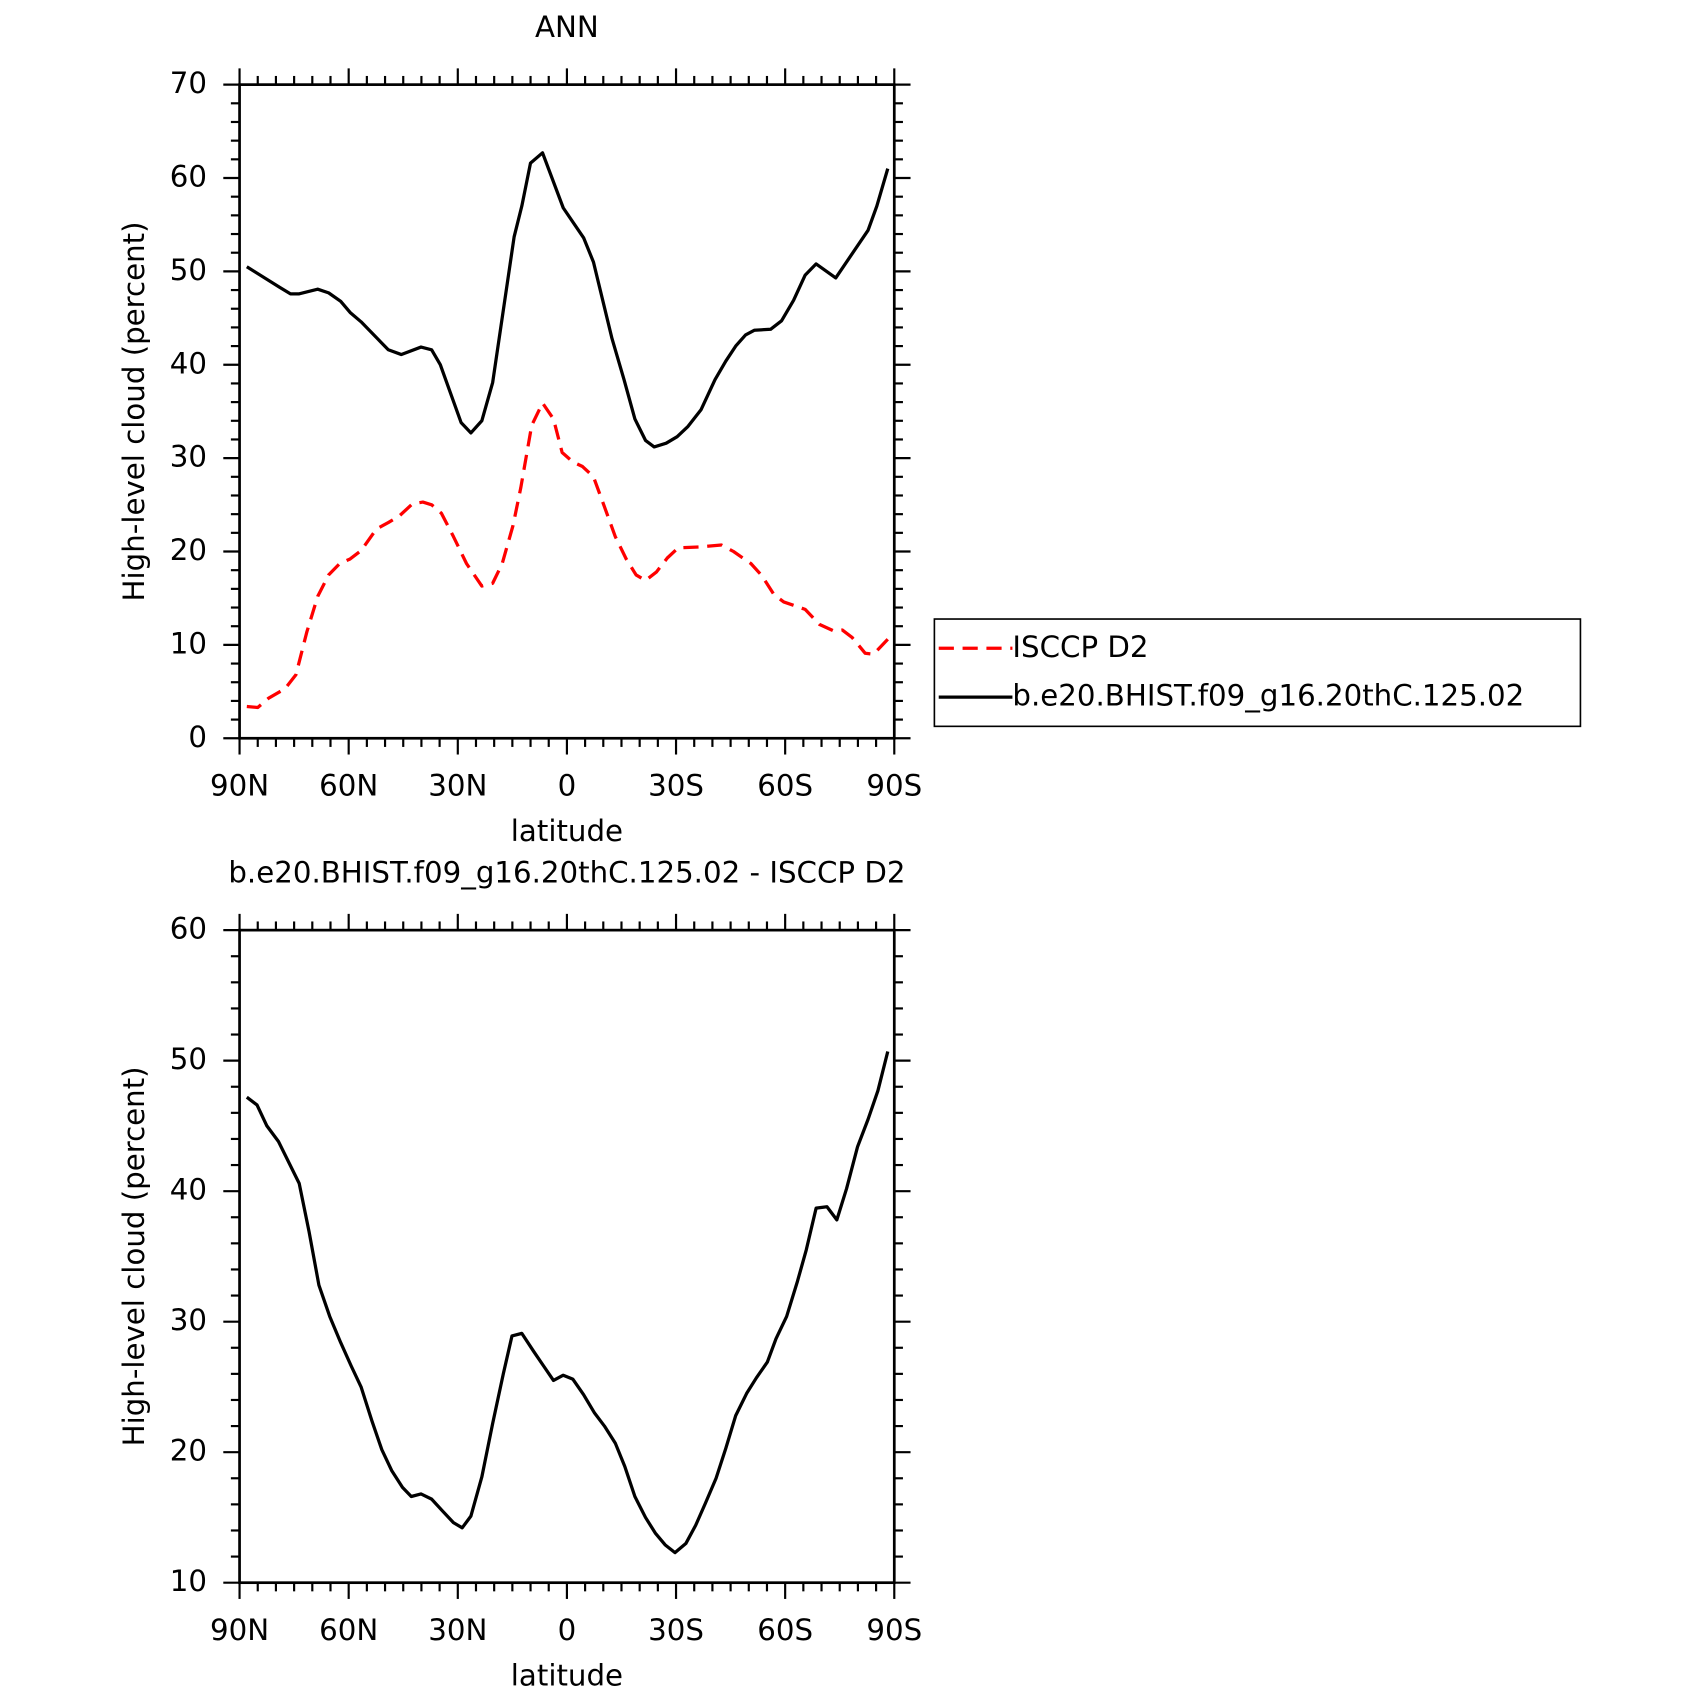 This screenshot has height=1702, width=1691. I want to click on chart-title: ANN, so click(567, 27).